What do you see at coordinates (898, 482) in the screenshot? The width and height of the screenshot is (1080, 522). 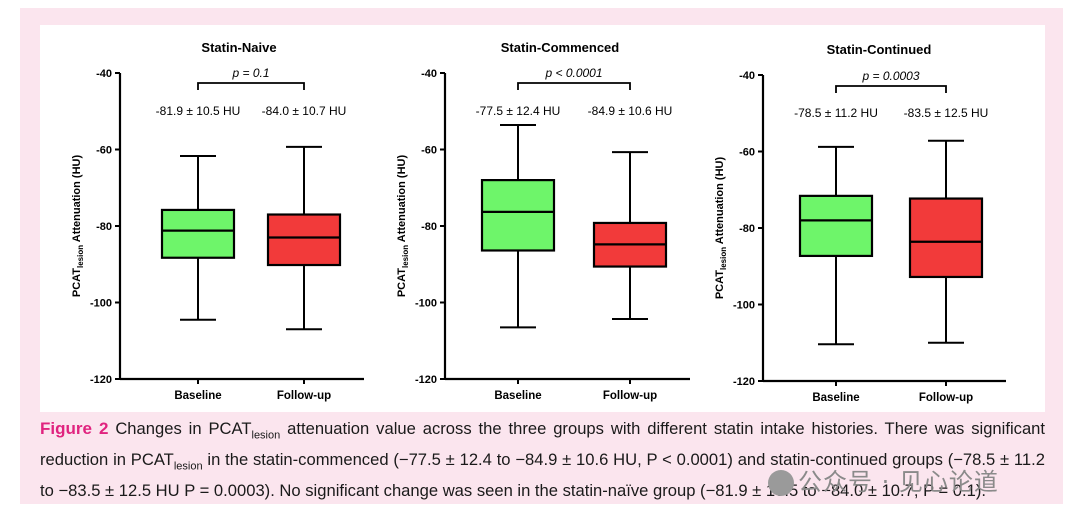 I see `watermark-text: 公众号 · 见心论道` at bounding box center [898, 482].